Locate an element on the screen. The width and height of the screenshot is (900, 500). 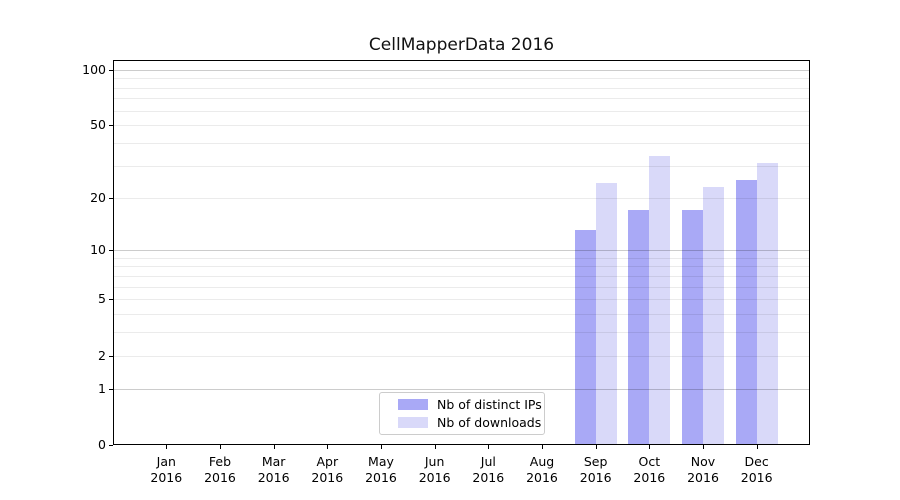
x-tick-label: Nov 2016 is located at coordinates (703, 470).